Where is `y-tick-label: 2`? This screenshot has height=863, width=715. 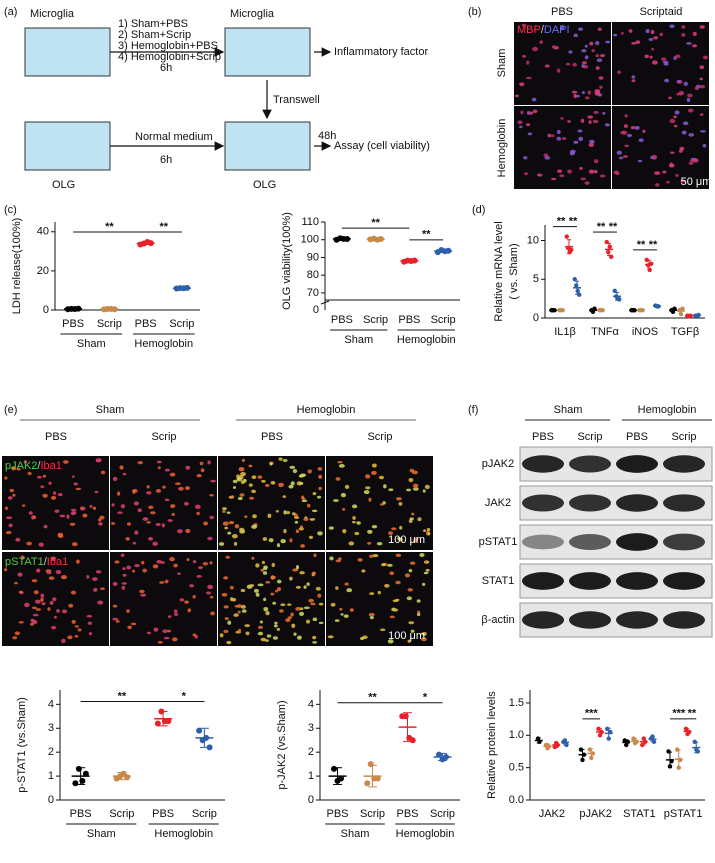 y-tick-label: 2 is located at coordinates (311, 752).